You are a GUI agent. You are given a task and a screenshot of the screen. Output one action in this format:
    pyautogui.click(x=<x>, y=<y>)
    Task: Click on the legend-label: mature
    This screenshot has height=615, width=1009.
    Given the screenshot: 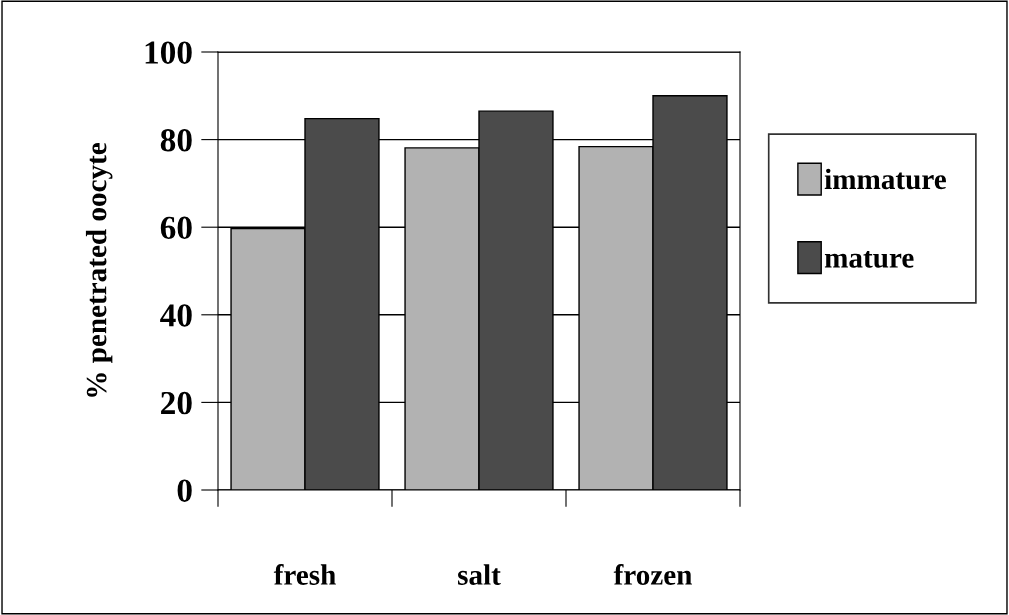 What is the action you would take?
    pyautogui.click(x=869, y=259)
    